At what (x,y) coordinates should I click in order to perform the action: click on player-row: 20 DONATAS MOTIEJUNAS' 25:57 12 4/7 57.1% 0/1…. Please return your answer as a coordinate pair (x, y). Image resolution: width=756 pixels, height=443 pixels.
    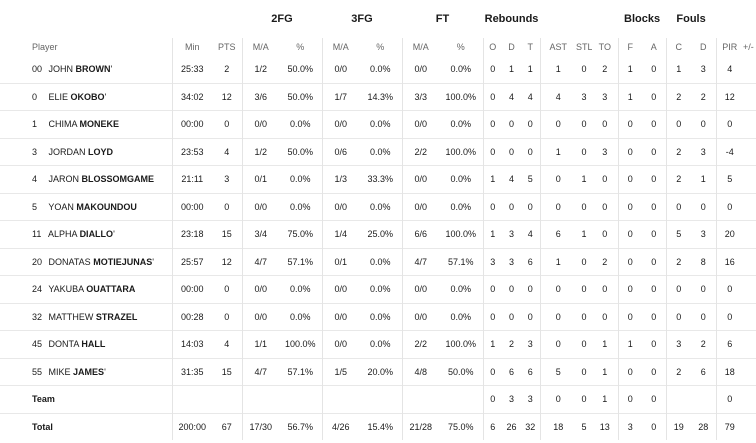
    Looking at the image, I should click on (378, 261).